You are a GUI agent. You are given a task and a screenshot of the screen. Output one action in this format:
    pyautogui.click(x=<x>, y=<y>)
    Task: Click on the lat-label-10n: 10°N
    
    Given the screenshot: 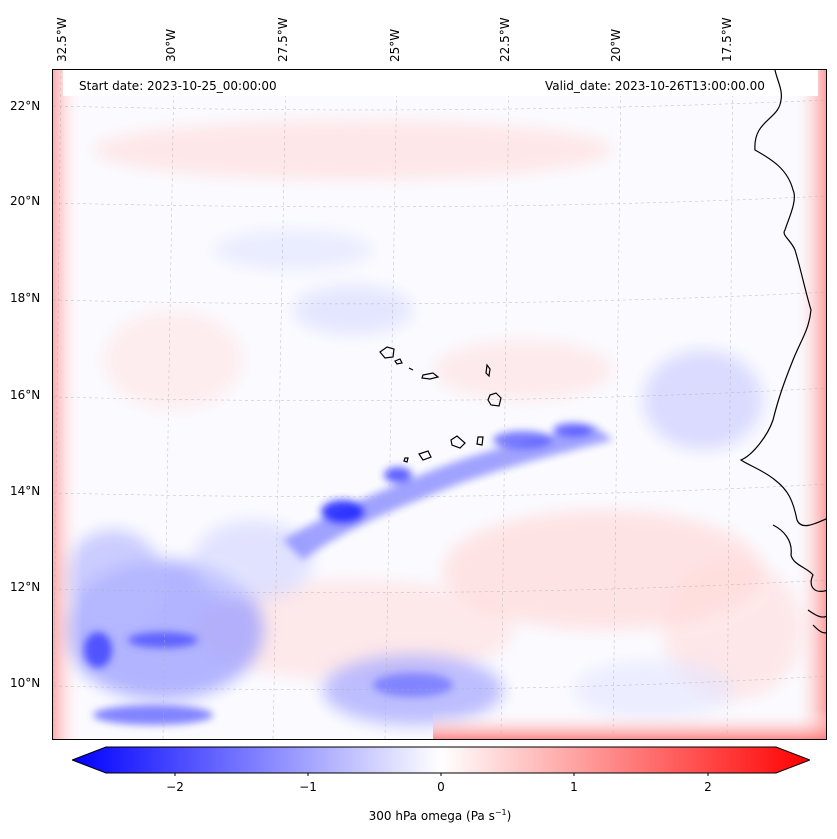 What is the action you would take?
    pyautogui.click(x=25, y=683)
    